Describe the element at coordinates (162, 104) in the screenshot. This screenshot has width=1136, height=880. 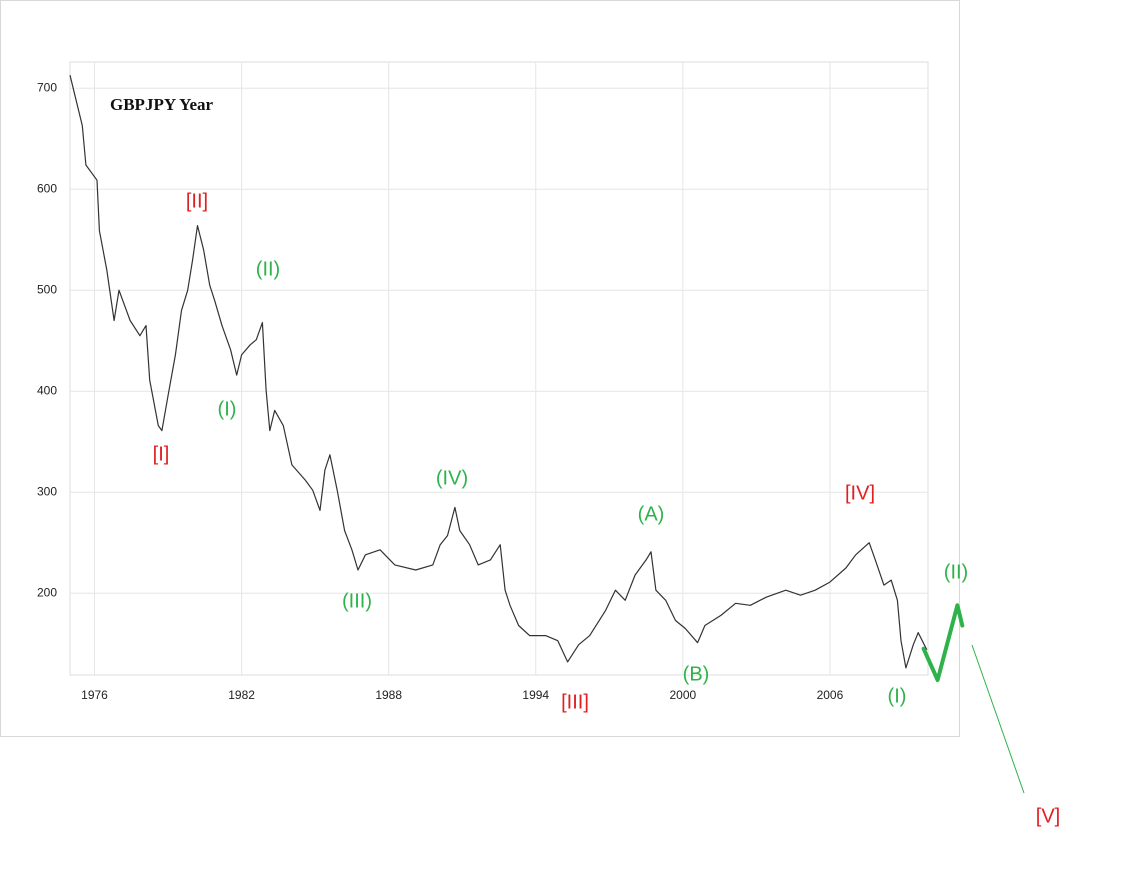
I see `chart-title: GBPJPY Year` at that location.